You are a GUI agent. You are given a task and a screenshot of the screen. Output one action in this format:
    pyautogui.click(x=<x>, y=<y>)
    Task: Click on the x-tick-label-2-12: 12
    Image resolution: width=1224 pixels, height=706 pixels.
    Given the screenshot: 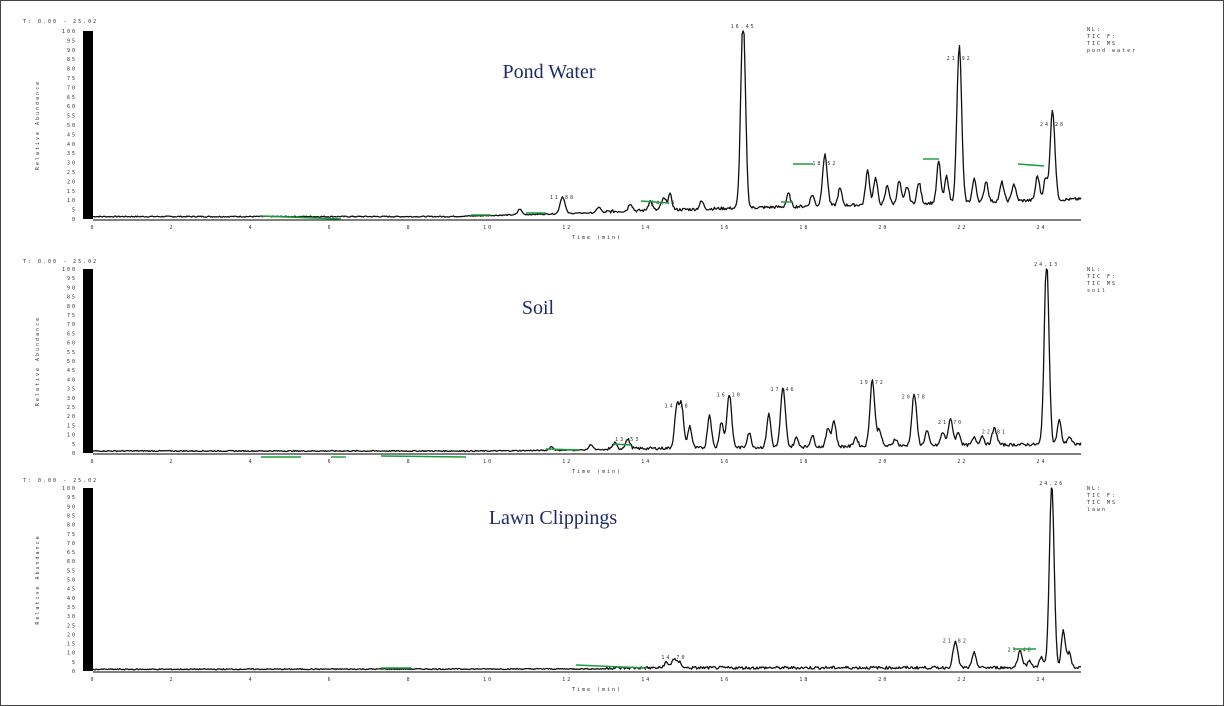 What is the action you would take?
    pyautogui.click(x=567, y=680)
    